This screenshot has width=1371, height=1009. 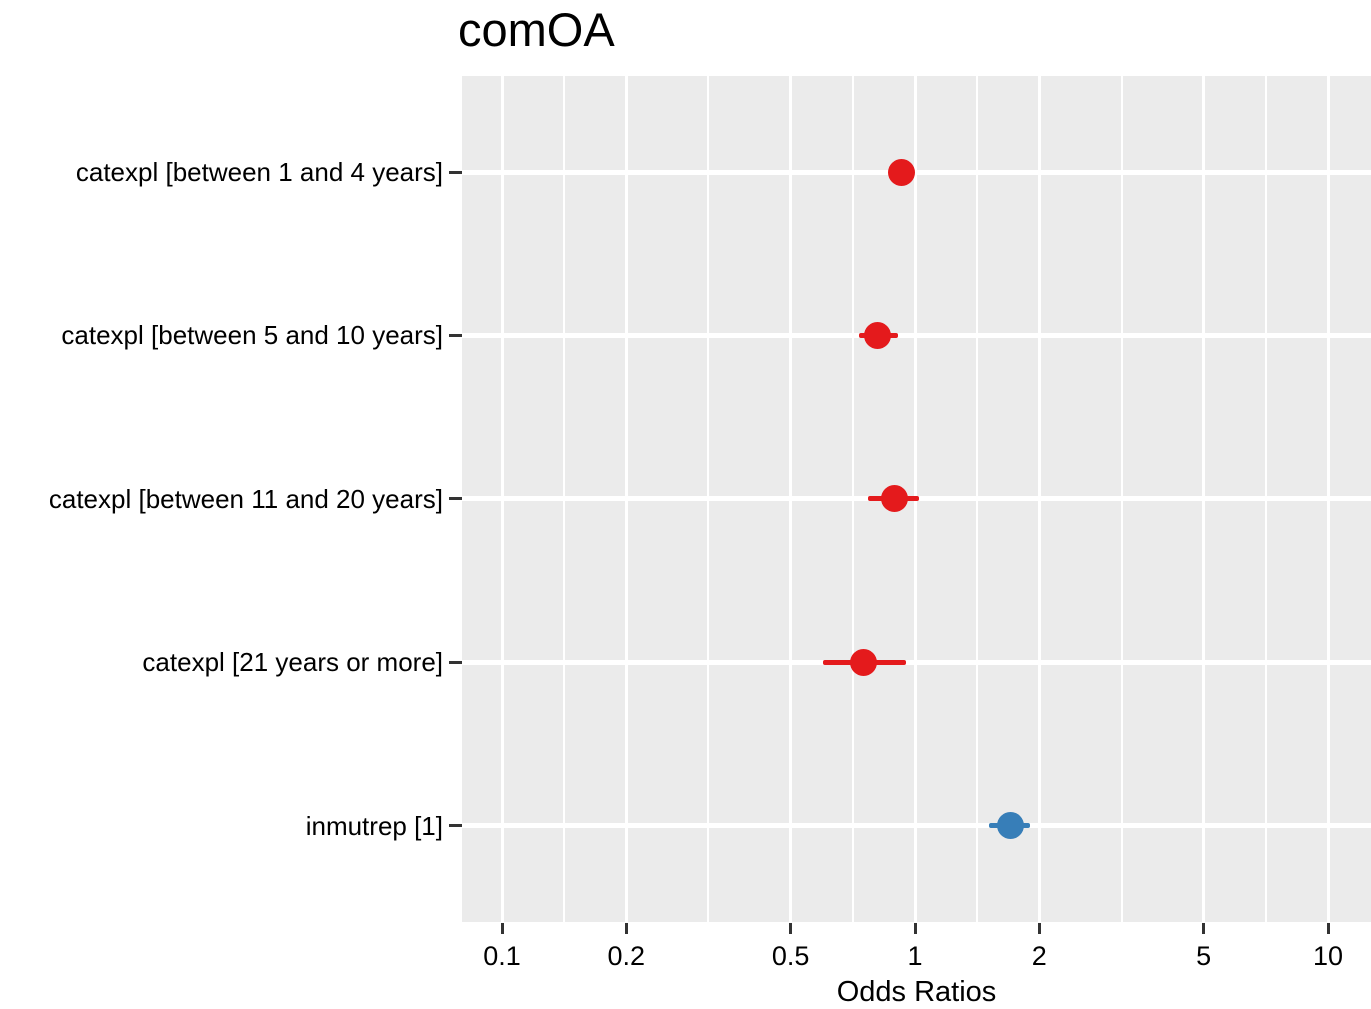 I want to click on y-axis-term-label: catexpl [between 1 and 4 years], so click(x=259, y=172).